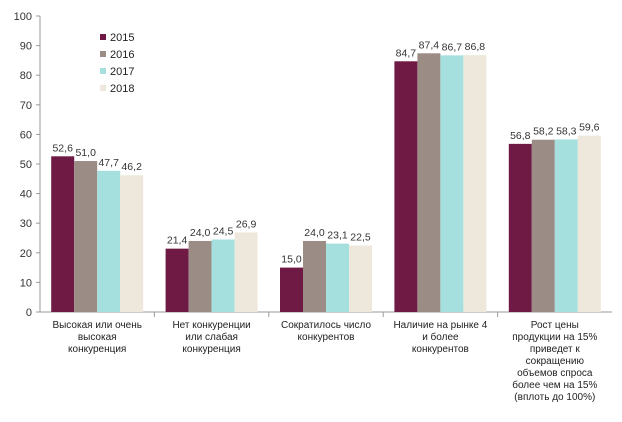 Image resolution: width=622 pixels, height=422 pixels. Describe the element at coordinates (520, 136) in the screenshot. I see `data-label: 56,8` at that location.